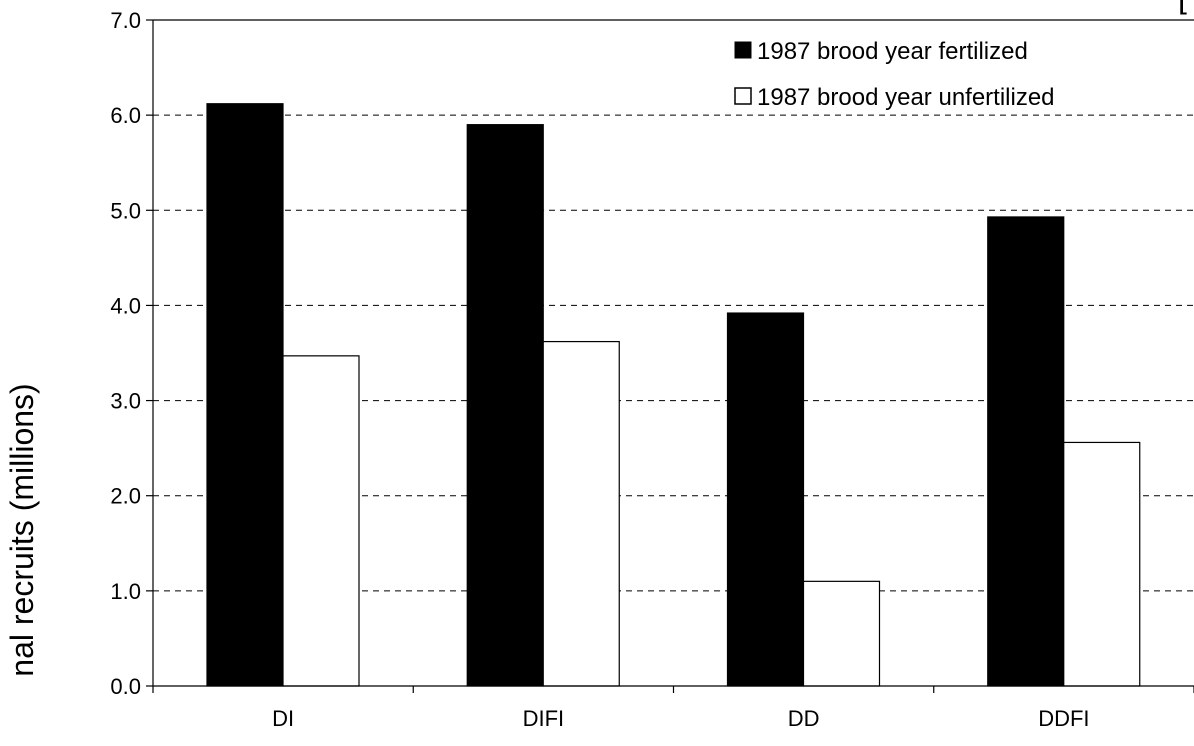 The image size is (1194, 746). I want to click on y-tick-label: 2.0, so click(125, 496).